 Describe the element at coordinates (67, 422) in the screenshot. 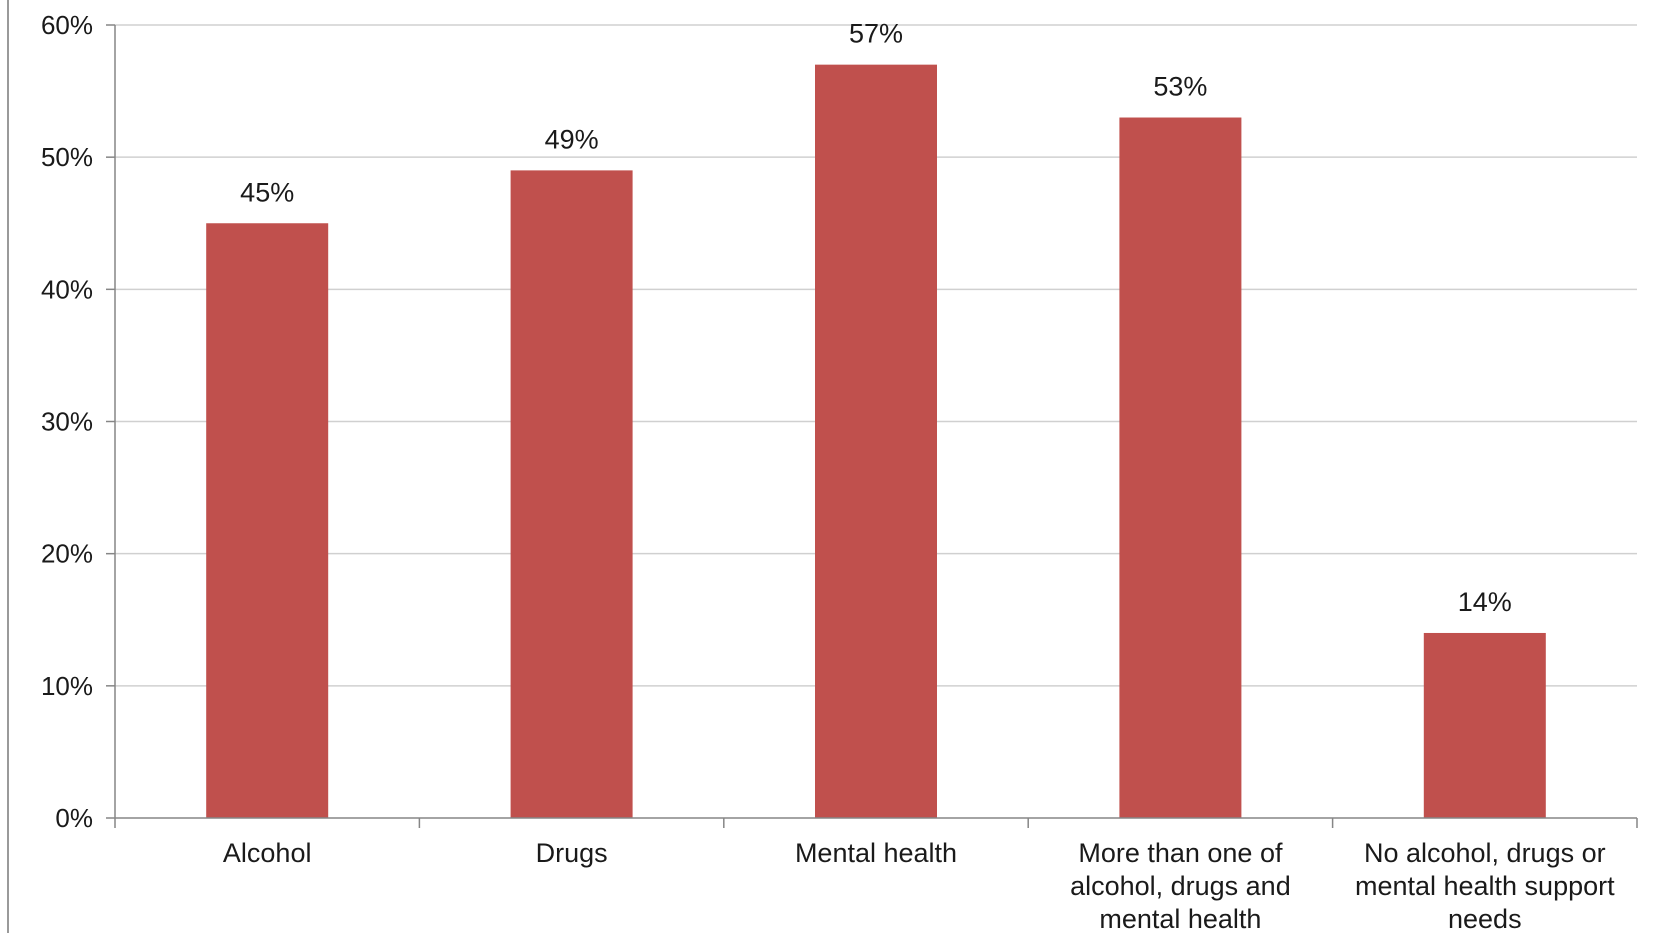

I see `y-tick-label: 30%` at that location.